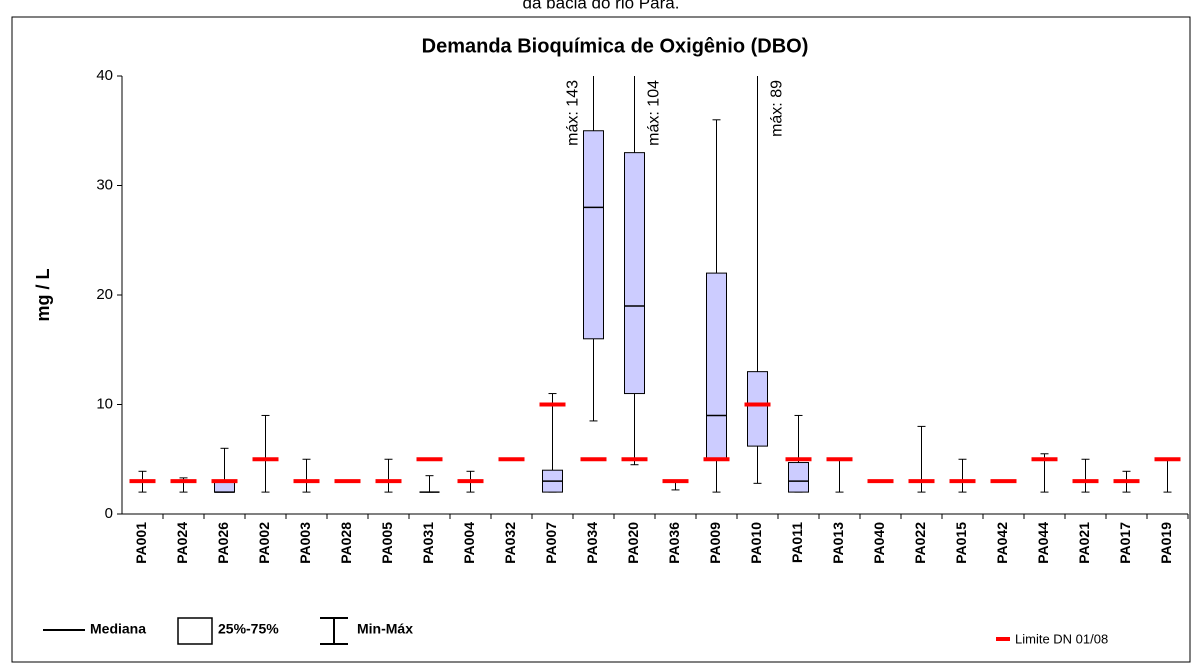 This screenshot has height=666, width=1202. Describe the element at coordinates (715, 543) in the screenshot. I see `x-tick-label: PA009` at that location.